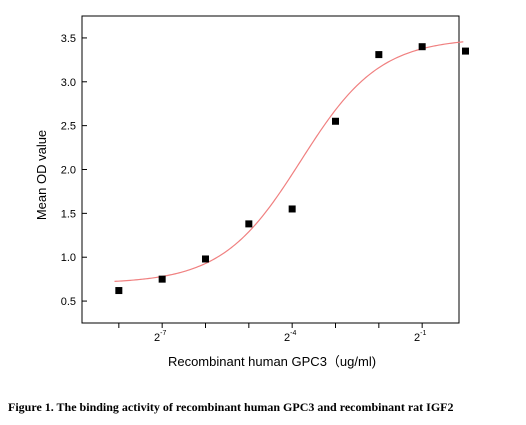  I want to click on x-axis-title: Recombinant human GPC3（ug/ml), so click(272, 361).